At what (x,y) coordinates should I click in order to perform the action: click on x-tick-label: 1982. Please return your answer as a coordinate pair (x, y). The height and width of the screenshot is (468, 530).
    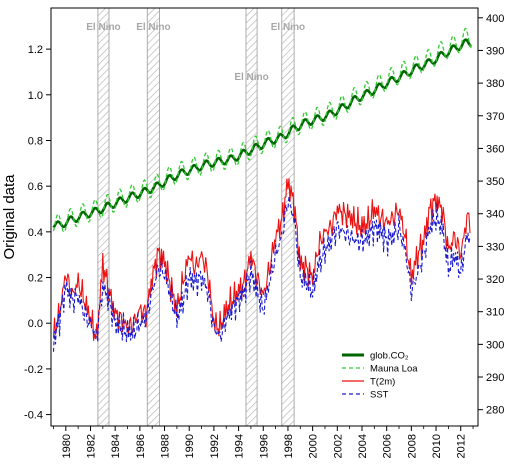
    Looking at the image, I should click on (91, 446).